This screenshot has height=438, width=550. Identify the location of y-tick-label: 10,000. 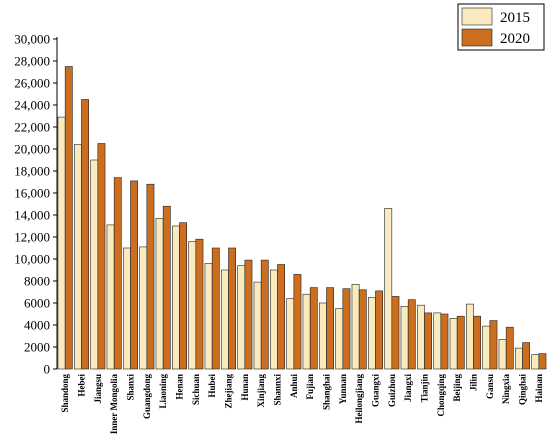
(32, 259).